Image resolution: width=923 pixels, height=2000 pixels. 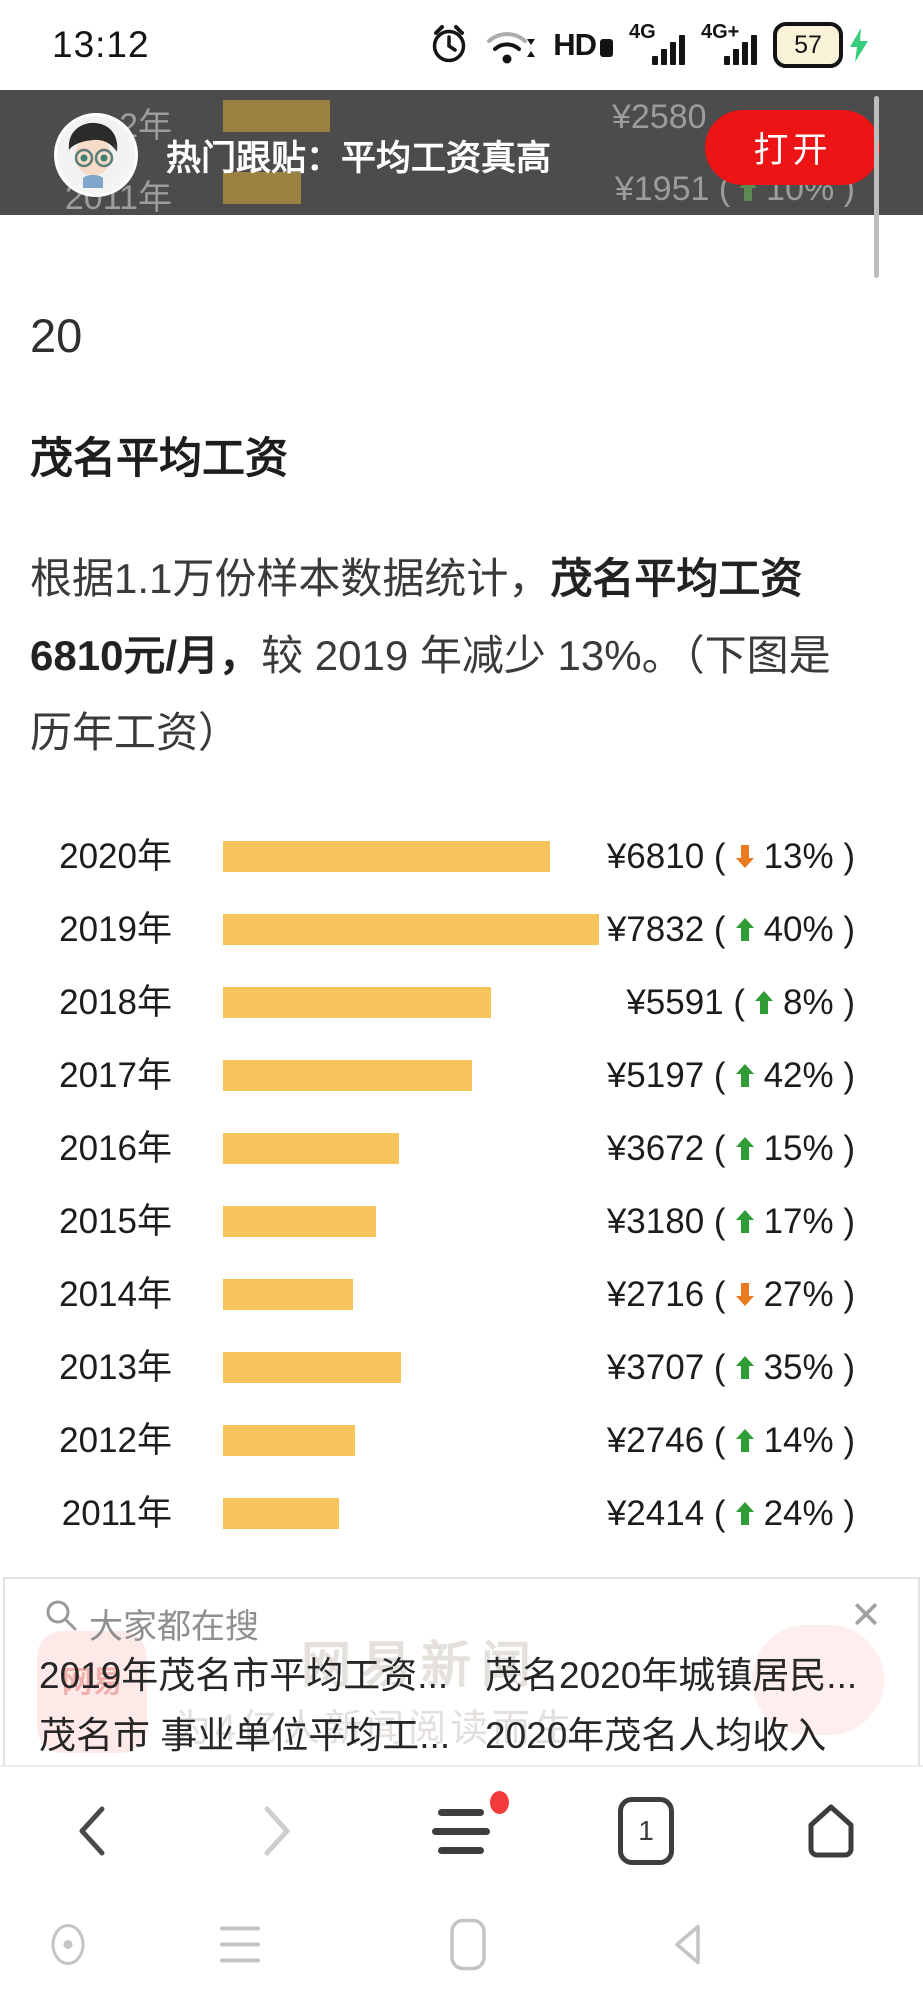 What do you see at coordinates (809, 929) in the screenshot?
I see `chart-change-pct: 40% )` at bounding box center [809, 929].